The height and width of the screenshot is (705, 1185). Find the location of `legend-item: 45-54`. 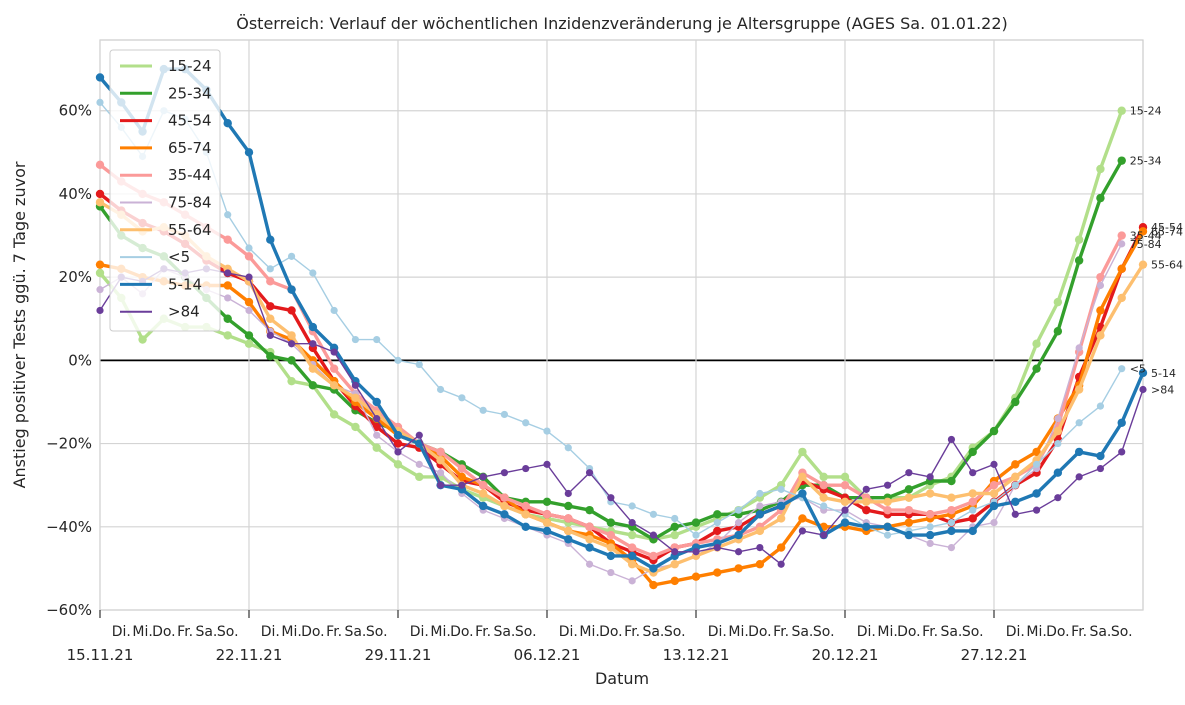

legend-item: 45-54 is located at coordinates (166, 121).